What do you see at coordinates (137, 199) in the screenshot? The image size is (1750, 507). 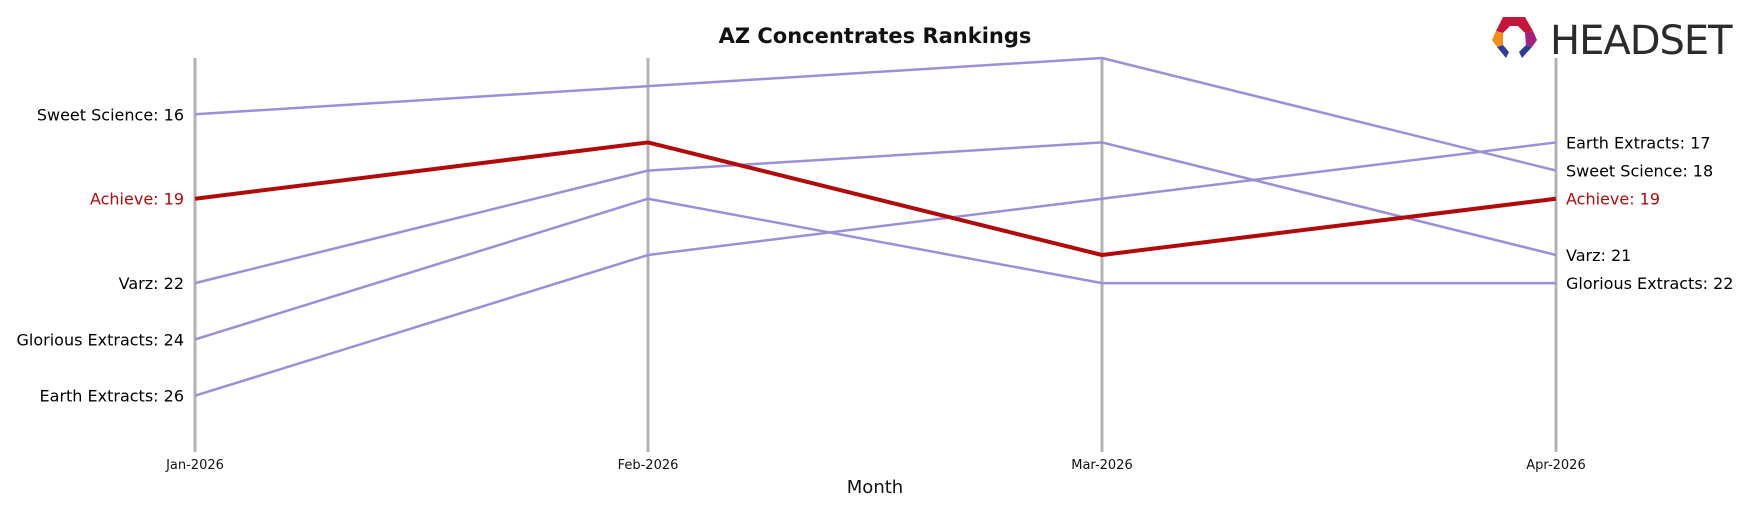 I see `start-label-achieve: Achieve: 19` at bounding box center [137, 199].